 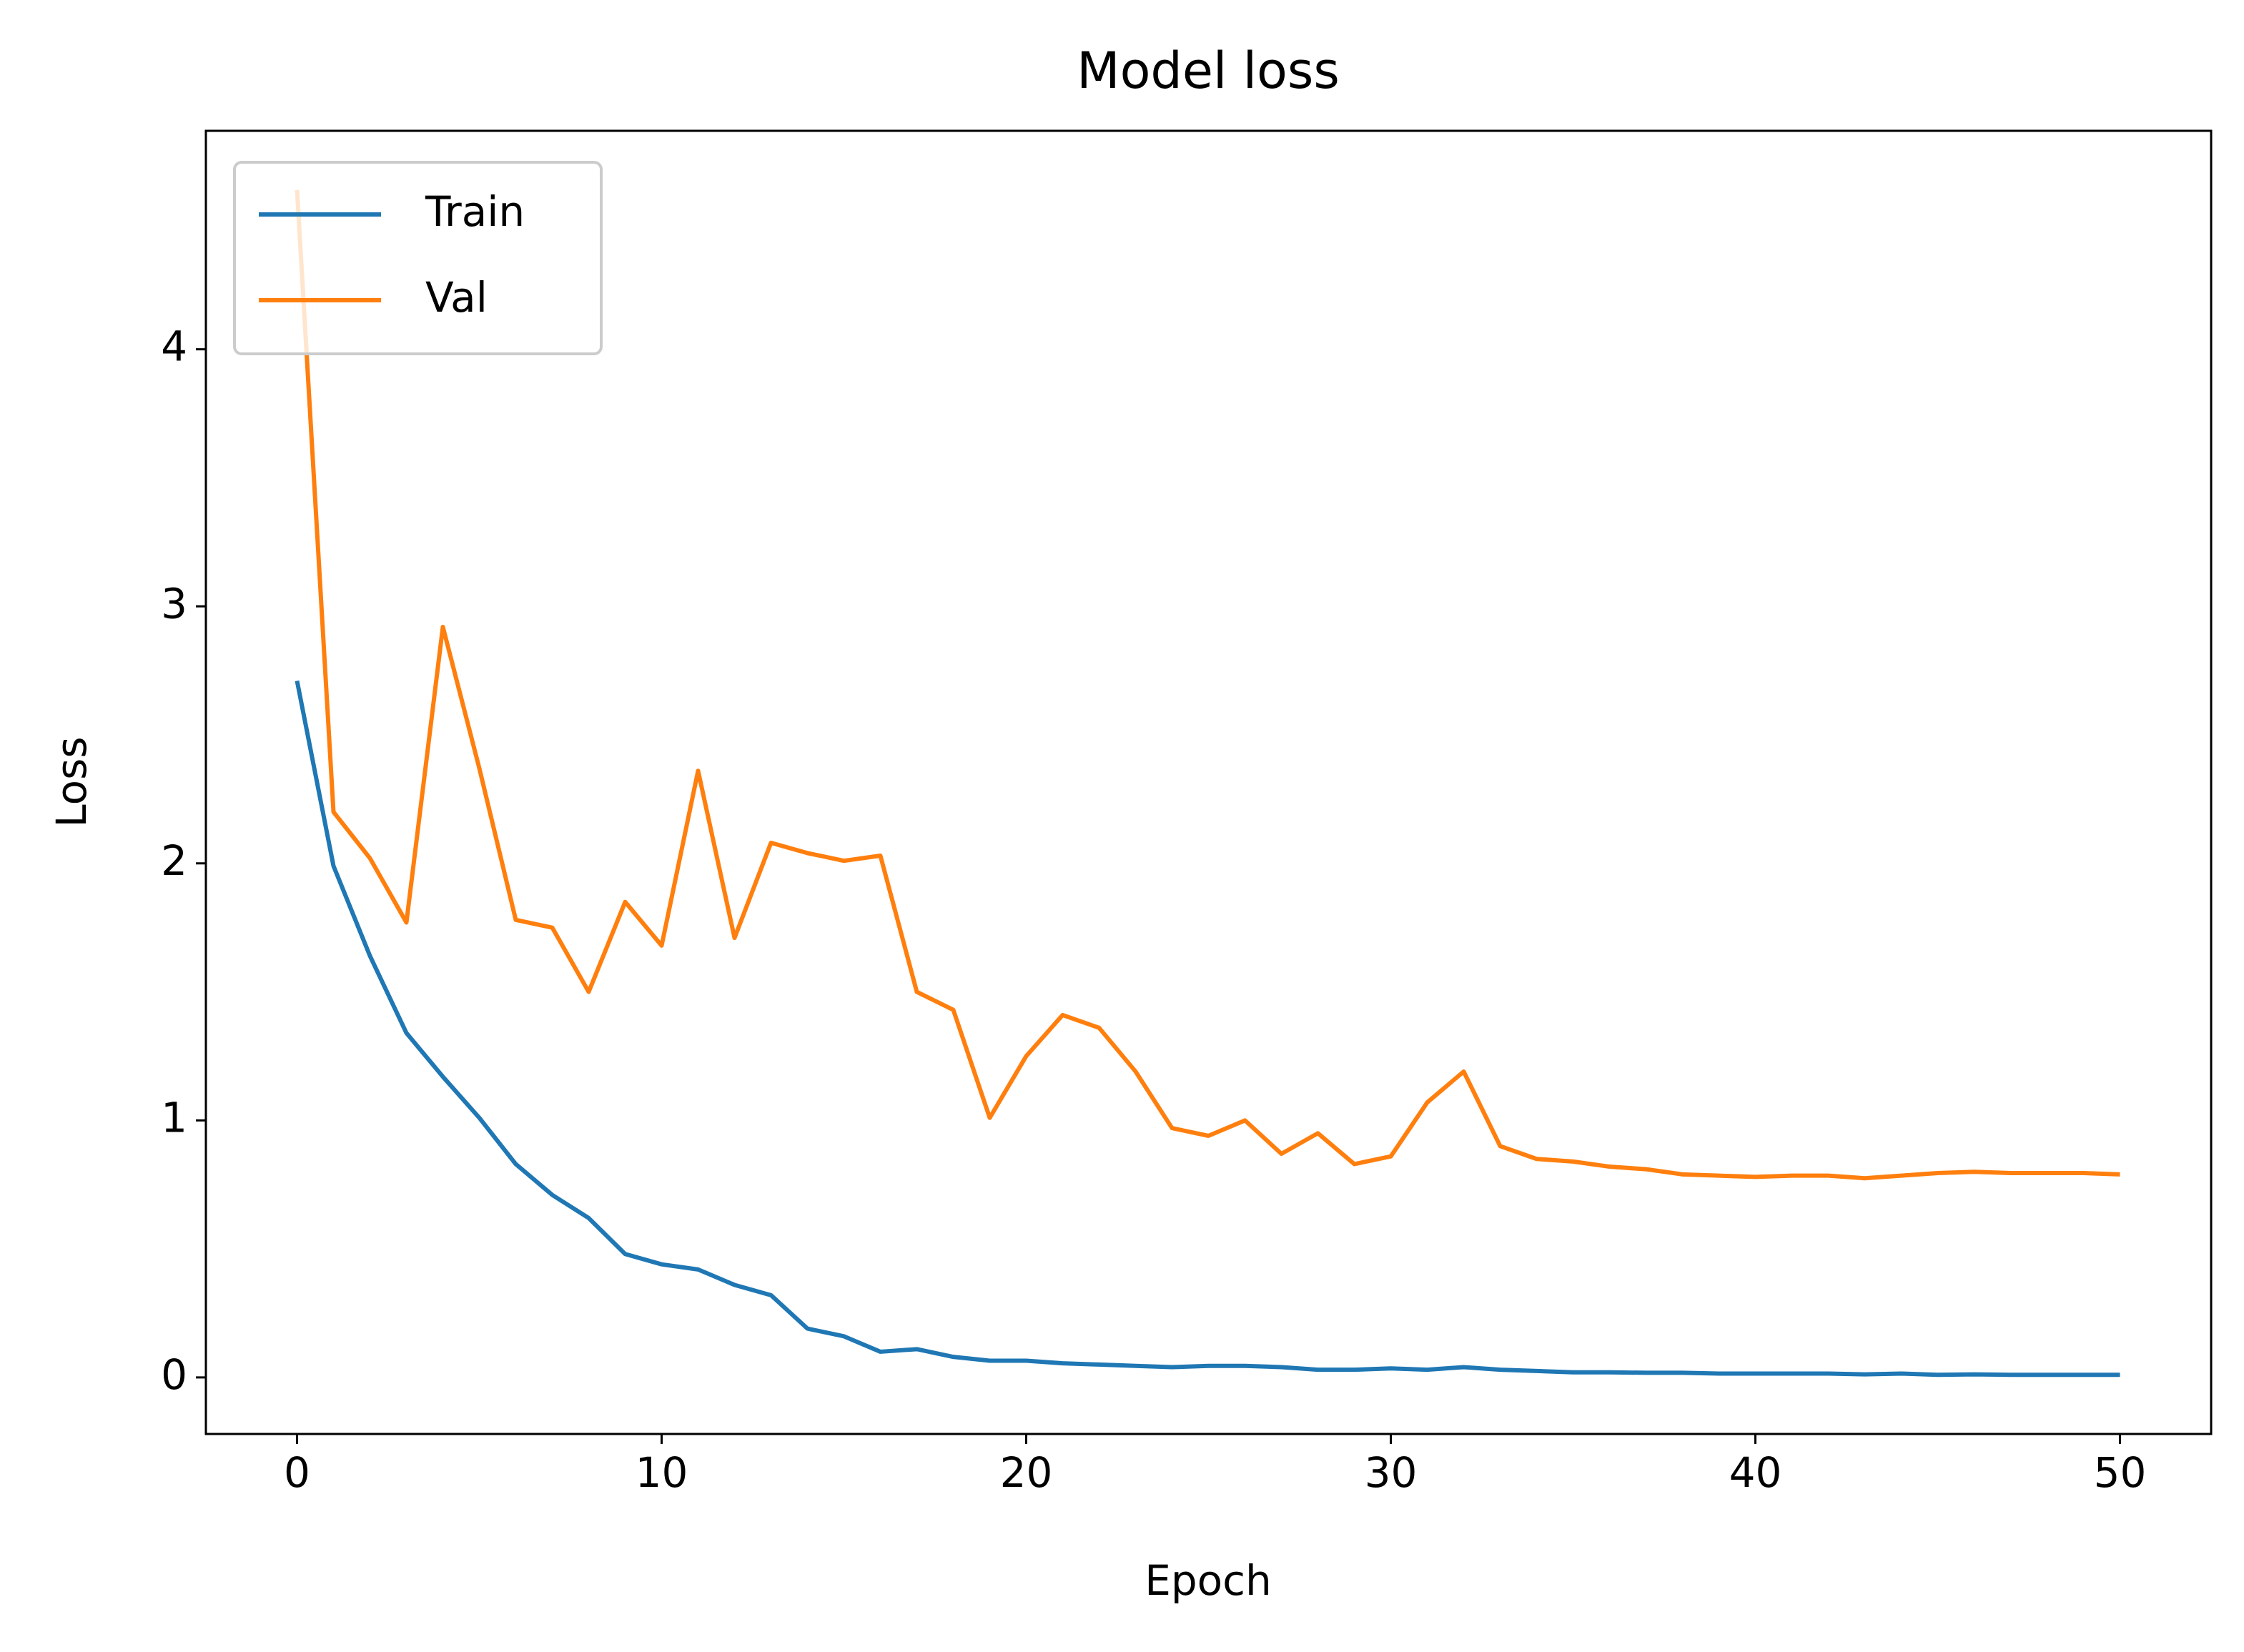 What do you see at coordinates (1755, 1473) in the screenshot?
I see `x-tick-label: 40` at bounding box center [1755, 1473].